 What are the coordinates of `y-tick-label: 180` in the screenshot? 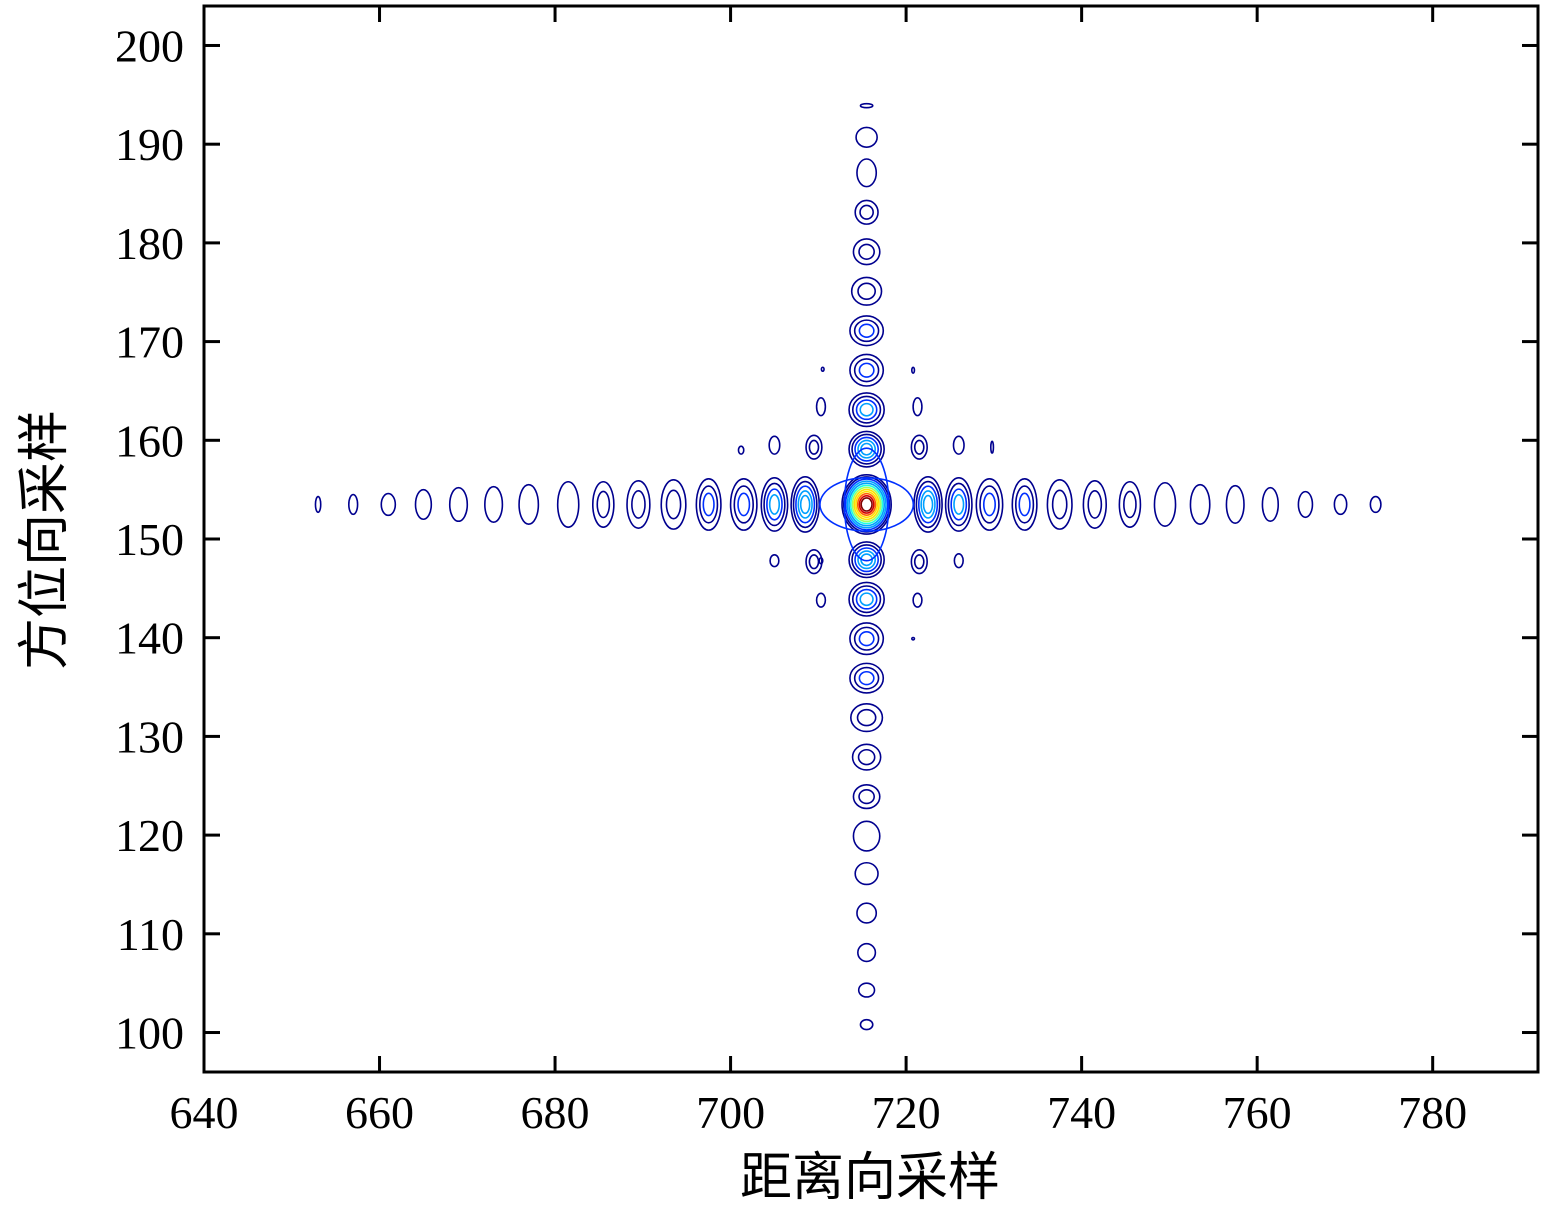 It's located at (149, 243).